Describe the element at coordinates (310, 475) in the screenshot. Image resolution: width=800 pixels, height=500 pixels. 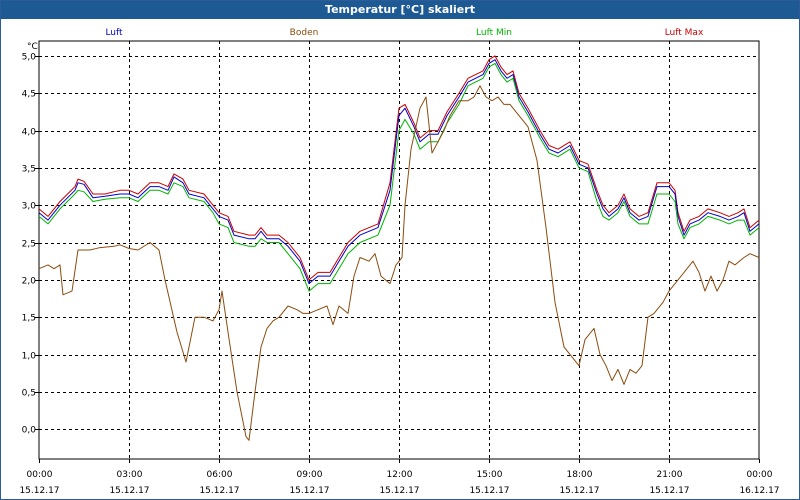
I see `x-tick-time-label: 09:00` at that location.